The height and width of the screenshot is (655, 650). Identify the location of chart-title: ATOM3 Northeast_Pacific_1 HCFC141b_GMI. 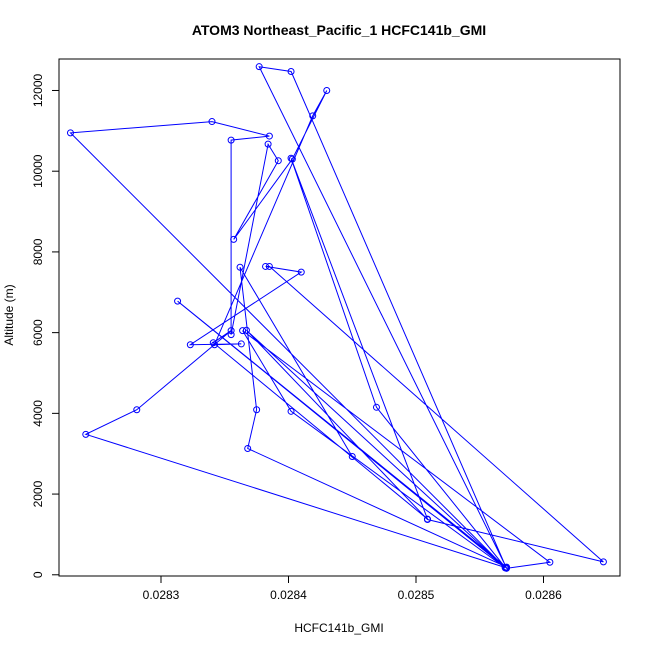
(339, 30).